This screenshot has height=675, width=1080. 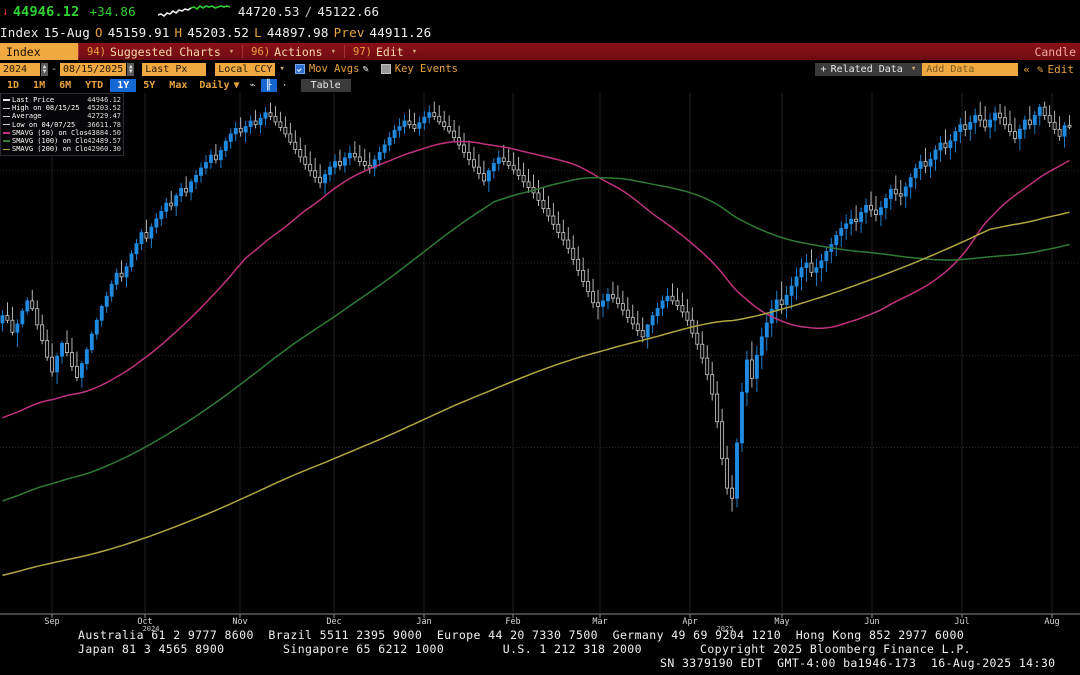 What do you see at coordinates (268, 85) in the screenshot?
I see `bar-chart-icon: ╟` at bounding box center [268, 85].